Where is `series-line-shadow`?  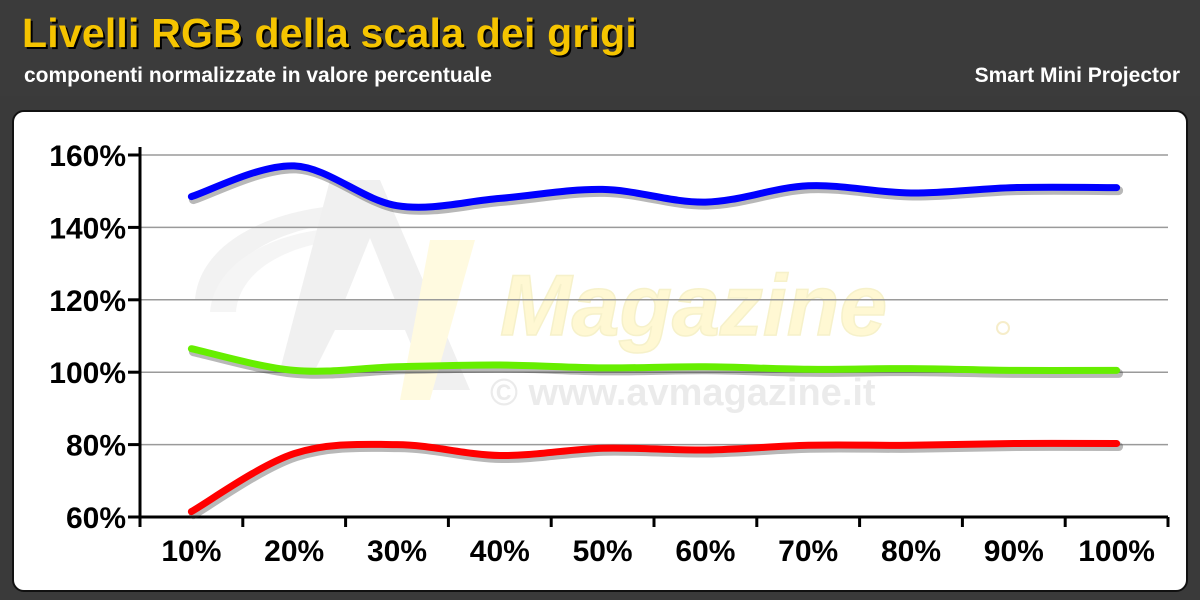
series-line-shadow is located at coordinates (656, 480).